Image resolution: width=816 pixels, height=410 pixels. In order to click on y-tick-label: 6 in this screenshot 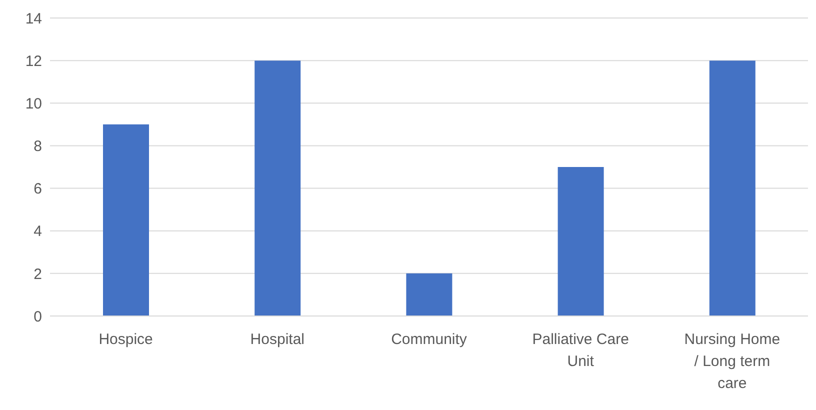, I will do `click(38, 189)`.